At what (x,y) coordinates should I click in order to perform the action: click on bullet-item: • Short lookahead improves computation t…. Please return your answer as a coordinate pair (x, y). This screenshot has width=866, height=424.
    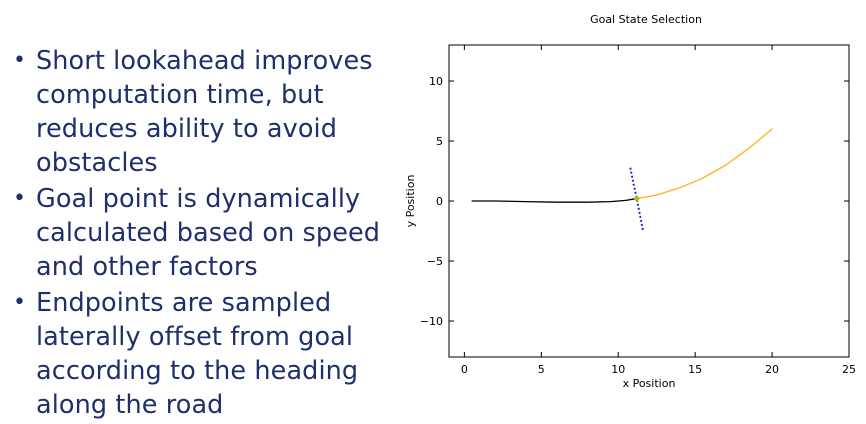
    Looking at the image, I should click on (200, 112).